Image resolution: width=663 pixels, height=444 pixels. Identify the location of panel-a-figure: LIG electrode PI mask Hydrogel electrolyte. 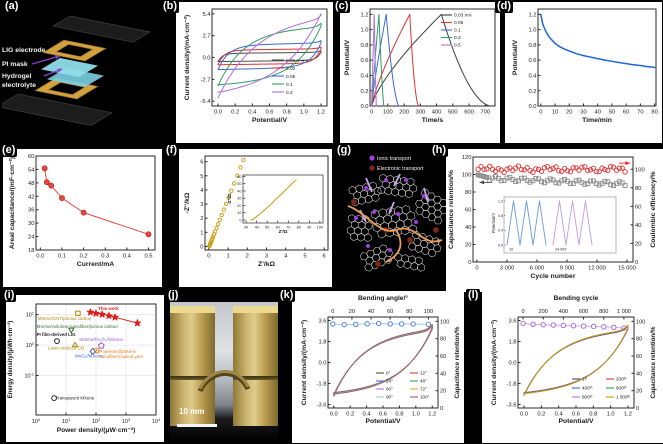
(76, 70).